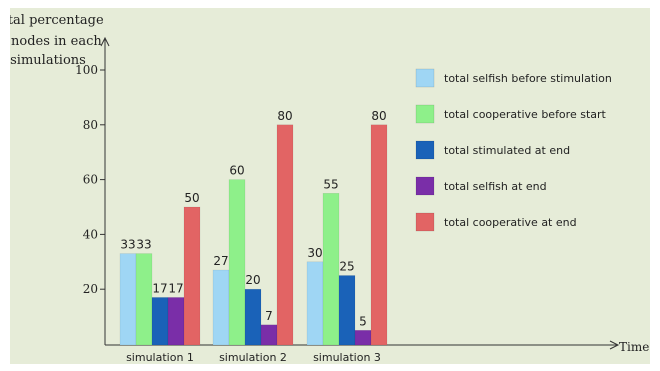 Image resolution: width=660 pixels, height=371 pixels. What do you see at coordinates (634, 347) in the screenshot?
I see `x-axis-label: Time` at bounding box center [634, 347].